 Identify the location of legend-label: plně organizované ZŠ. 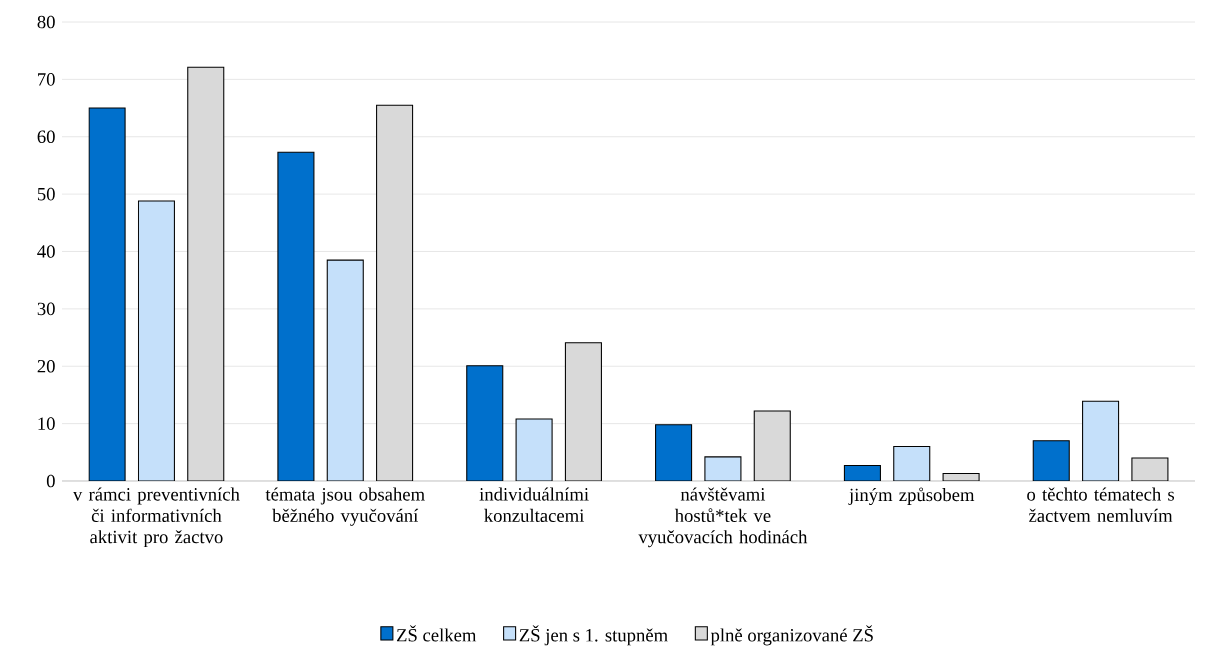
(791, 635).